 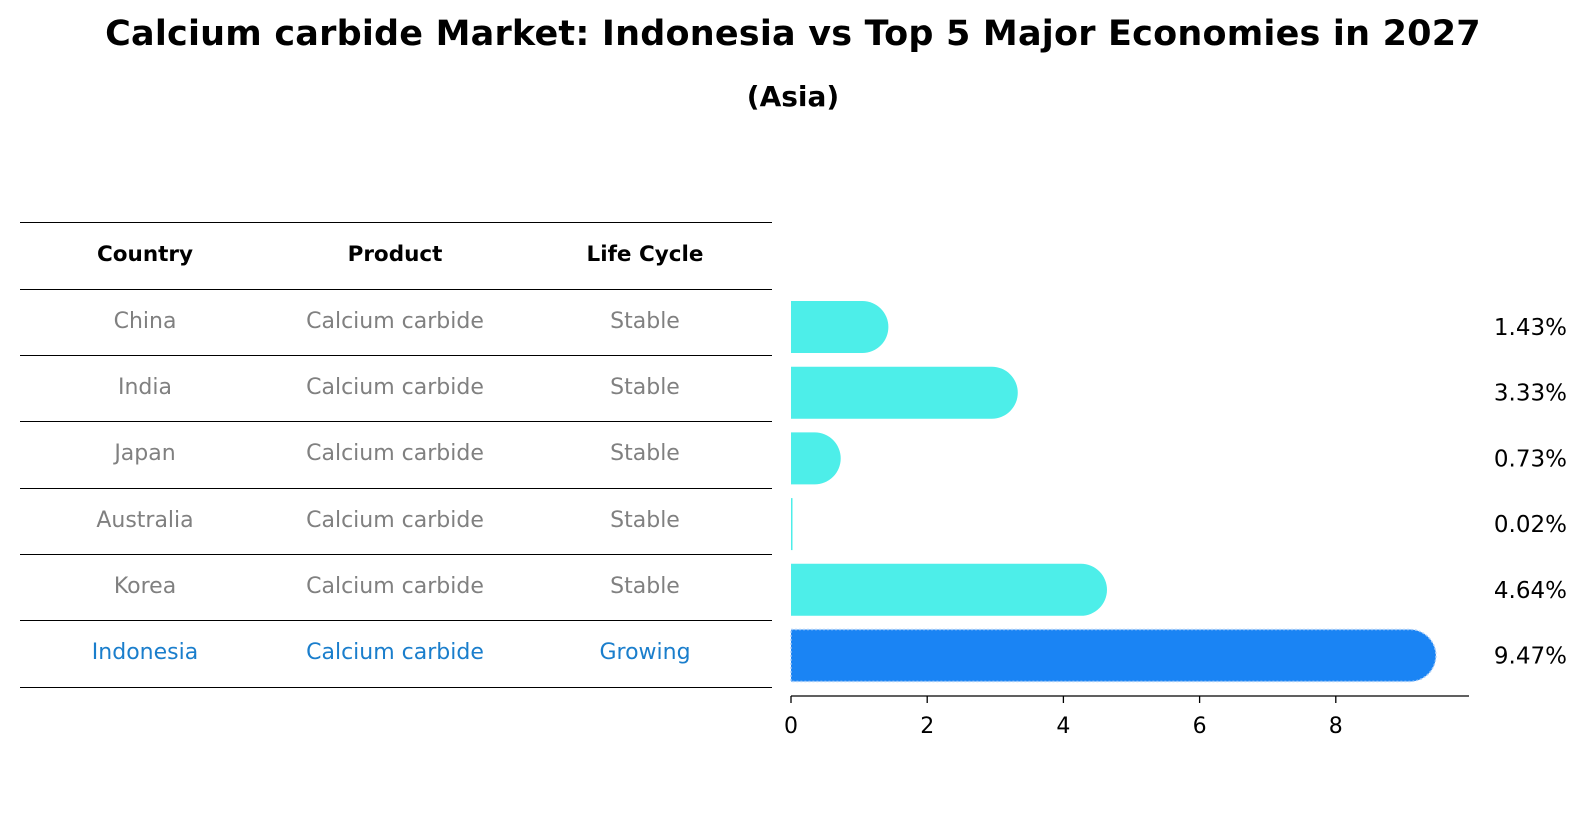 I want to click on value-label: 9.47%, so click(x=1530, y=657).